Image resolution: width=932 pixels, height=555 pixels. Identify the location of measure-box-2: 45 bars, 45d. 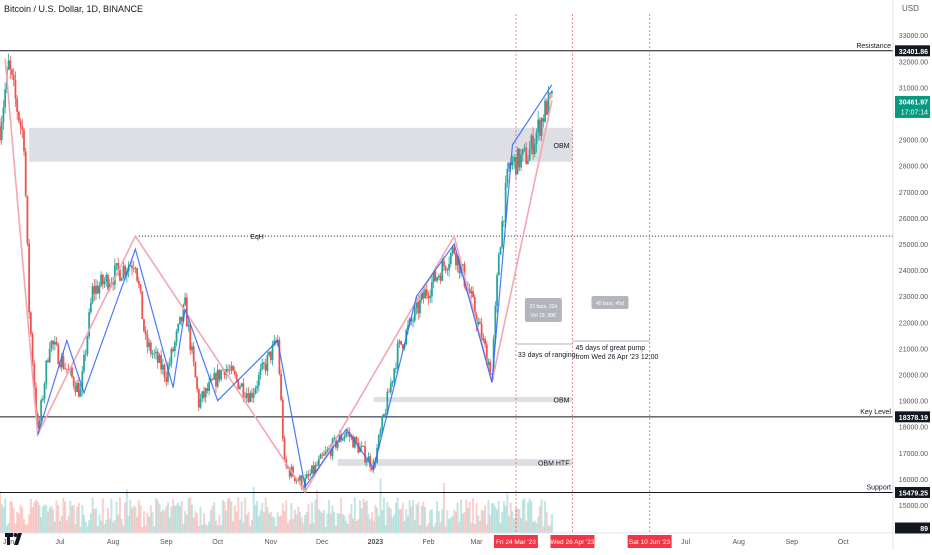
(610, 302).